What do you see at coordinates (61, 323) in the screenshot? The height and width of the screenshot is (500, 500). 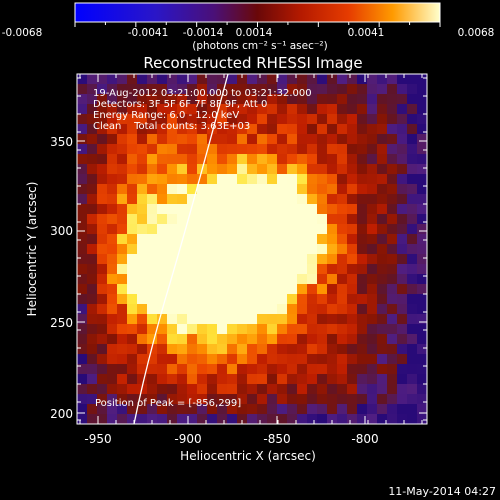 I see `y-tick-label: 250` at bounding box center [61, 323].